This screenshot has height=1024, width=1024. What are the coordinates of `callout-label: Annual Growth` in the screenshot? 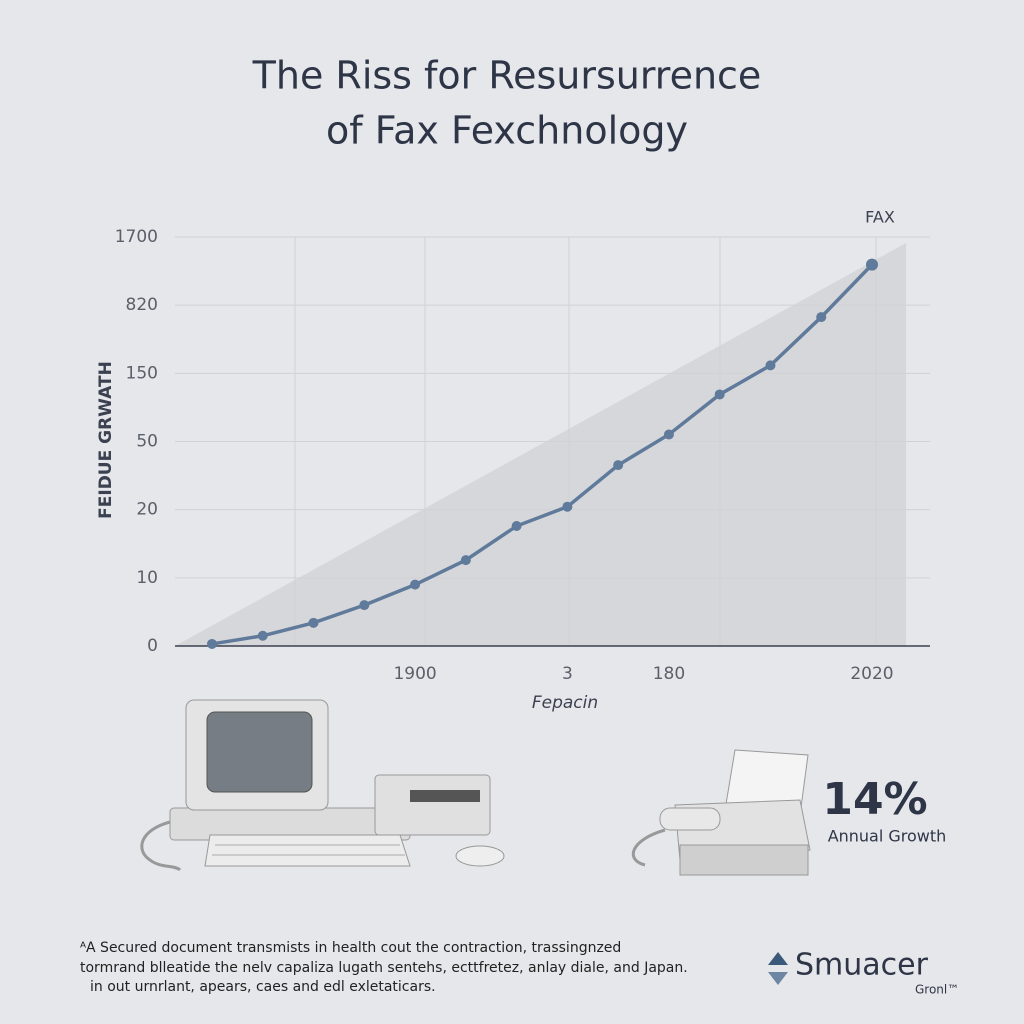 It's located at (887, 836).